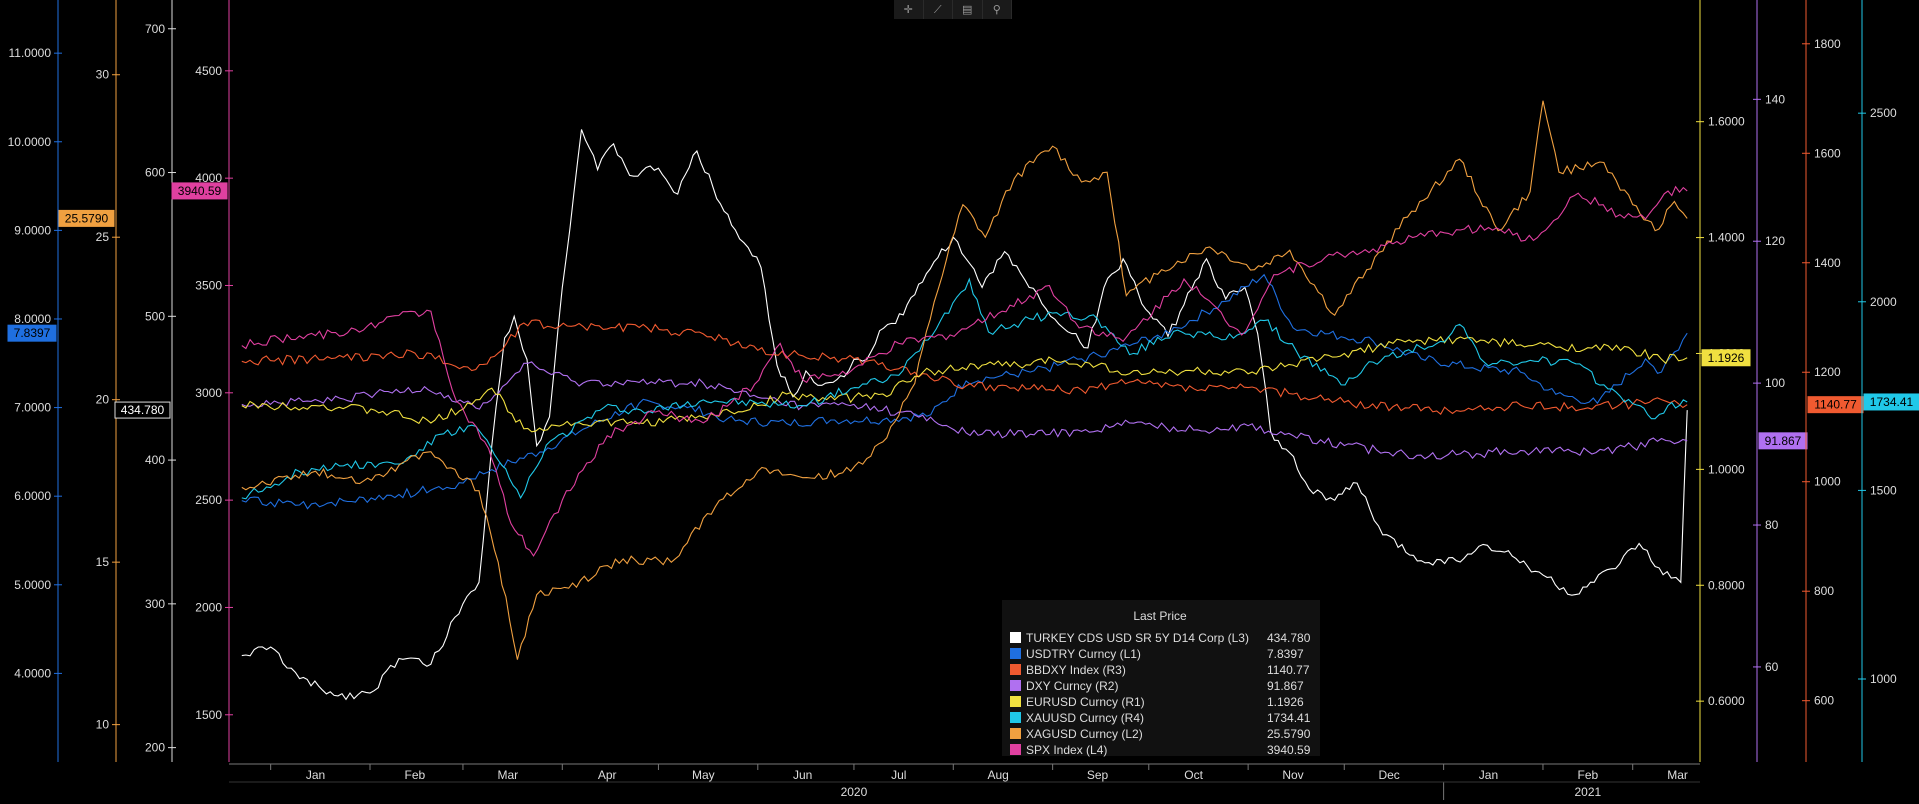  Describe the element at coordinates (1160, 718) in the screenshot. I see `legend-entry: XAUUSD Curncy (R4) 1734.41` at that location.